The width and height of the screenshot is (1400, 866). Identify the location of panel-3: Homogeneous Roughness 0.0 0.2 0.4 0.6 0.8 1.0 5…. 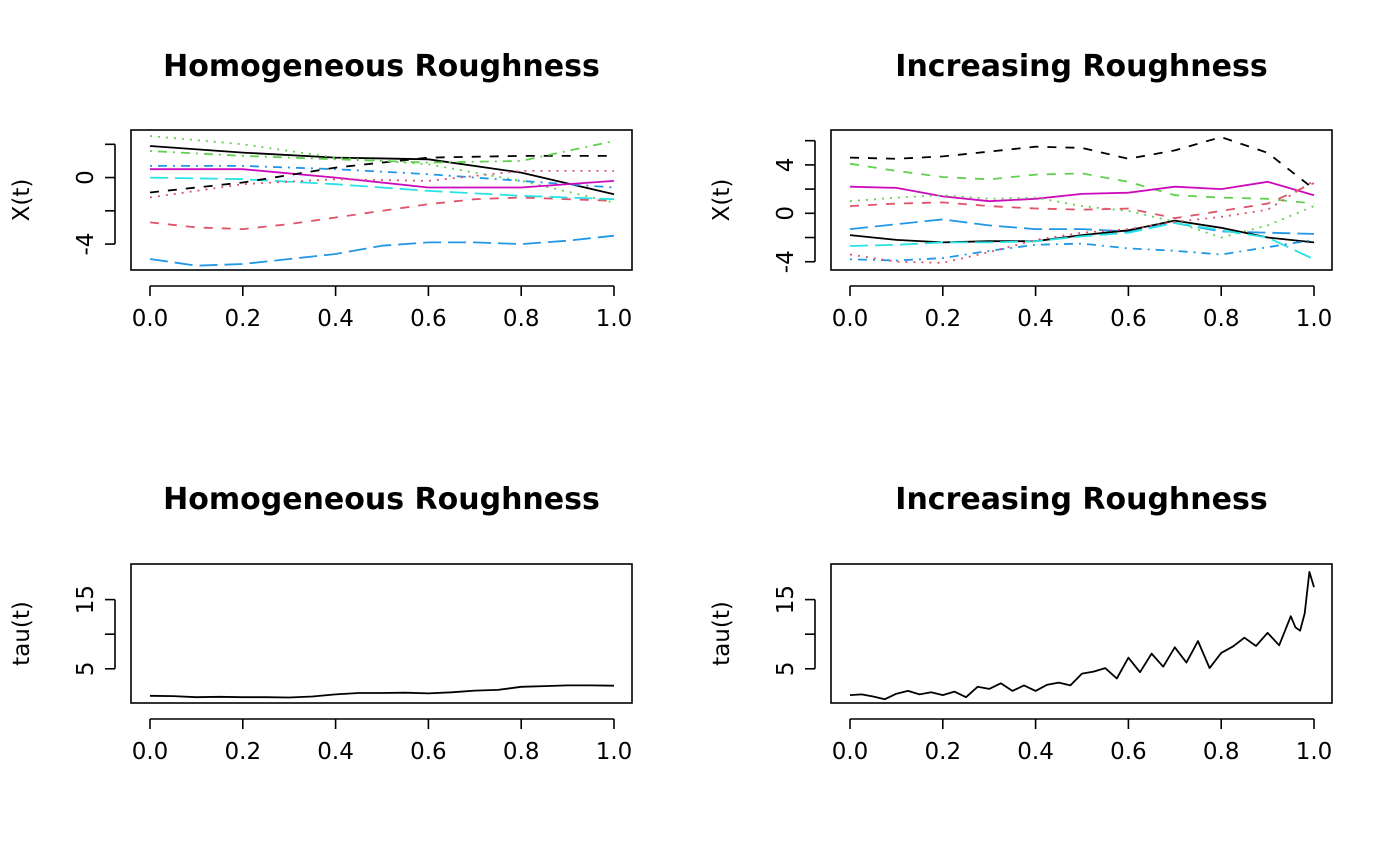
(321, 623).